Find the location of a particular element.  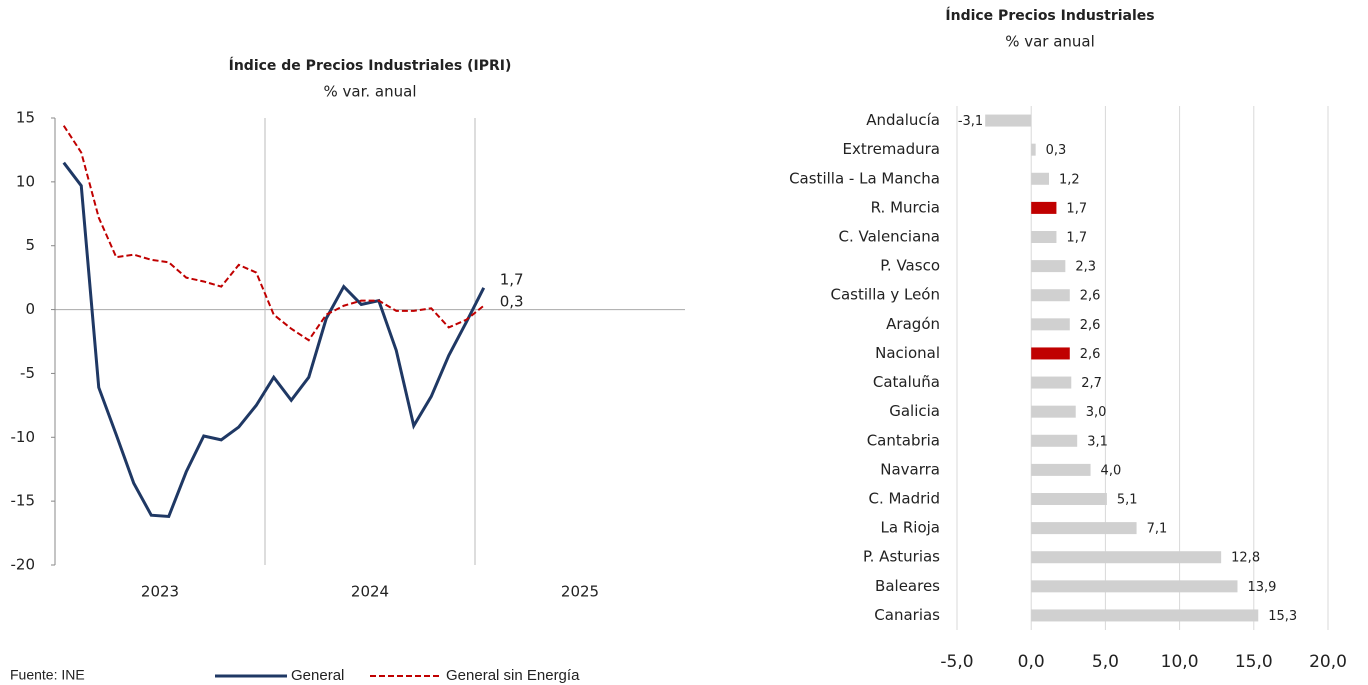

y-tick-label: -20 is located at coordinates (23, 565).